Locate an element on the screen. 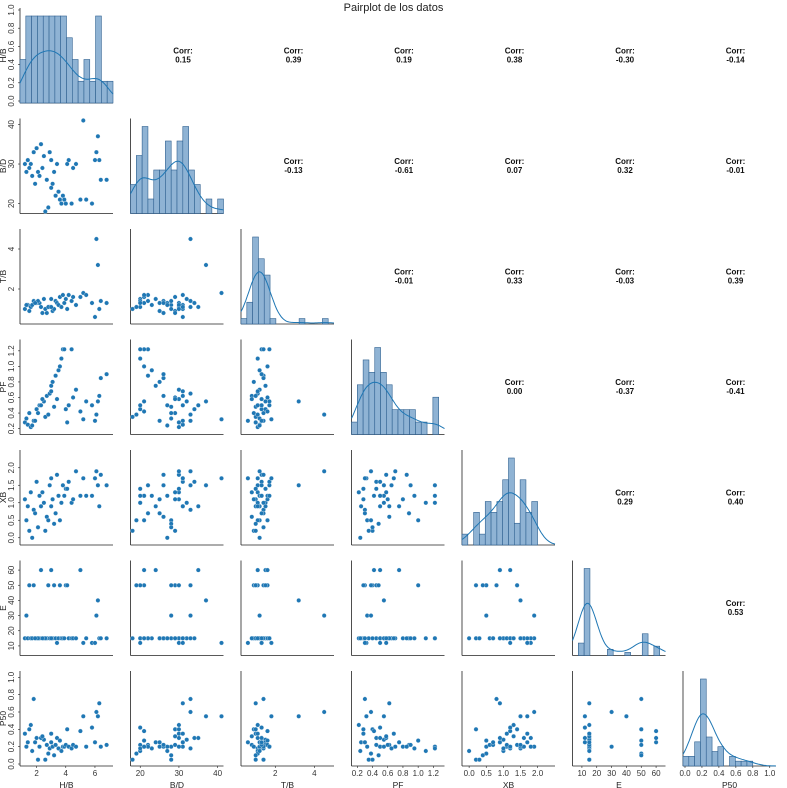 The width and height of the screenshot is (787, 788). cell-e-e-hist-bar is located at coordinates (587, 612).